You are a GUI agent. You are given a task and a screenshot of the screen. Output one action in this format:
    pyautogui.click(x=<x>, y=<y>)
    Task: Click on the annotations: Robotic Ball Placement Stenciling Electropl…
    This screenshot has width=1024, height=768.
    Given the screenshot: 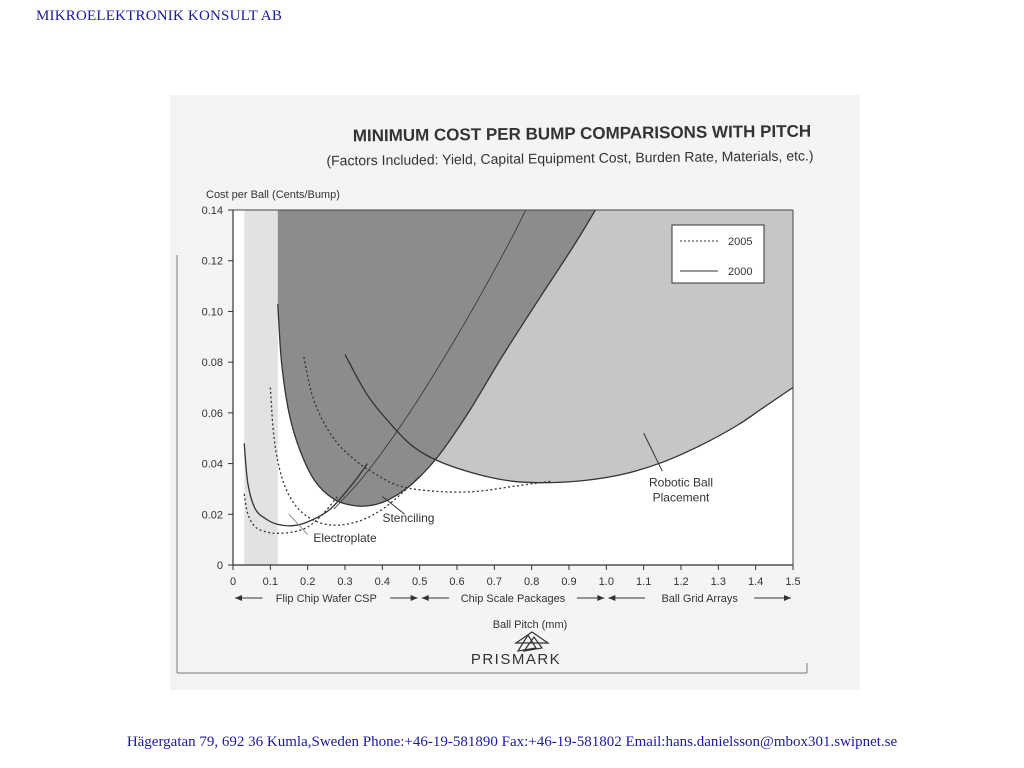 What is the action you would take?
    pyautogui.click(x=500, y=488)
    